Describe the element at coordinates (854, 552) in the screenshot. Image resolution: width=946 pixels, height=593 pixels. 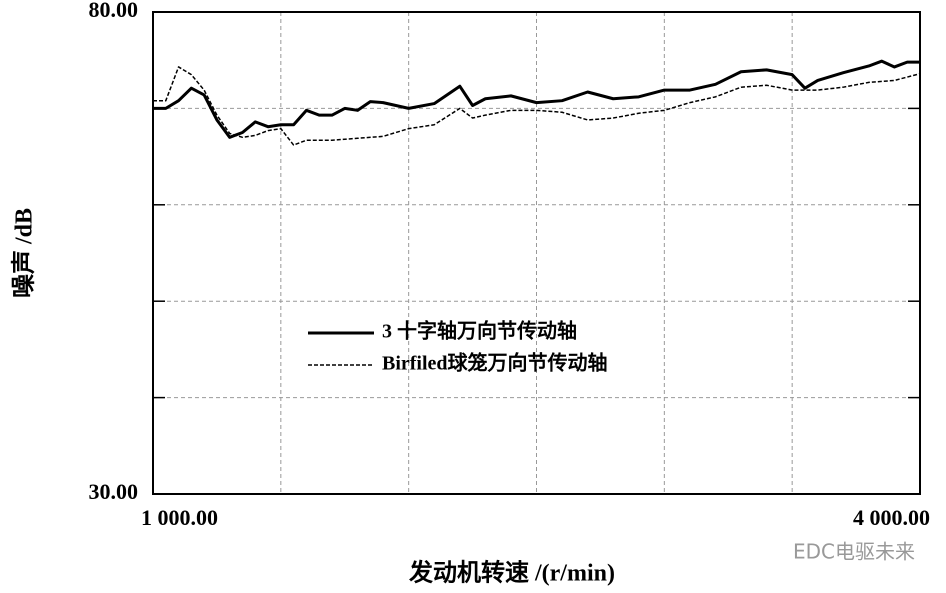
I see `watermark: EDC电驱未来` at that location.